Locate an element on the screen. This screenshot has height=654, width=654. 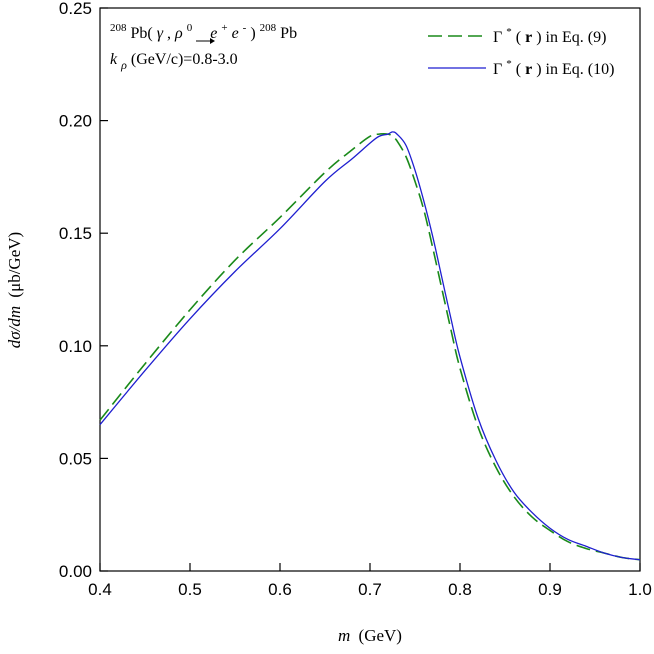
legend-label-eq10: Γ * ( r ) in Eq. (10) is located at coordinates (553, 66).